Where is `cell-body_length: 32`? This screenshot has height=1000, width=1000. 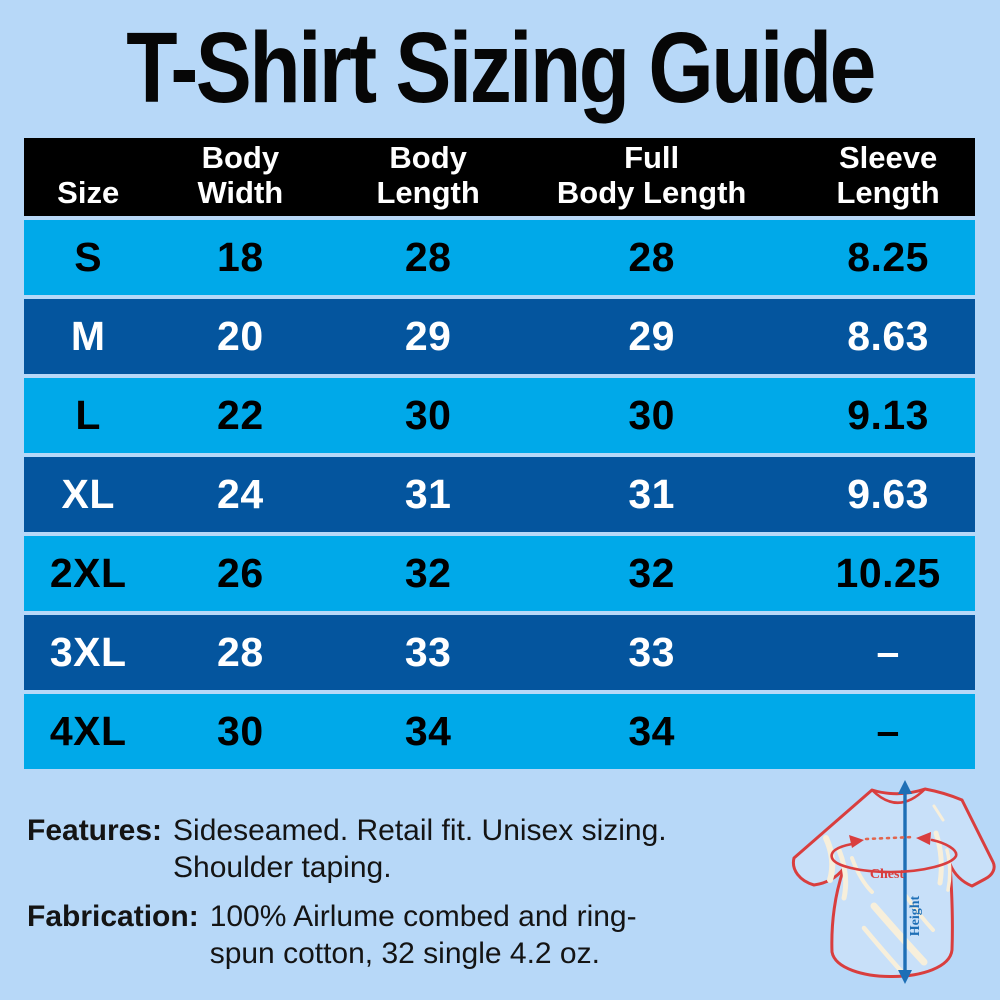 cell-body_length: 32 is located at coordinates (428, 573).